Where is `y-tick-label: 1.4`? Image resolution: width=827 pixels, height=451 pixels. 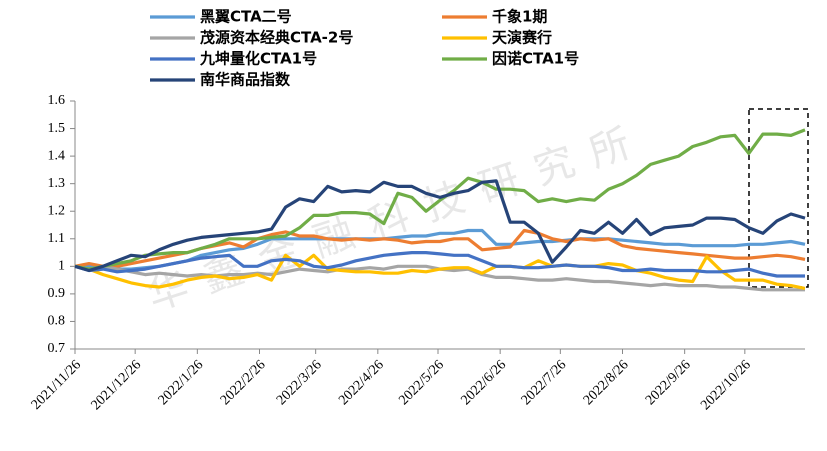
y-tick-label: 1.4 is located at coordinates (57, 155).